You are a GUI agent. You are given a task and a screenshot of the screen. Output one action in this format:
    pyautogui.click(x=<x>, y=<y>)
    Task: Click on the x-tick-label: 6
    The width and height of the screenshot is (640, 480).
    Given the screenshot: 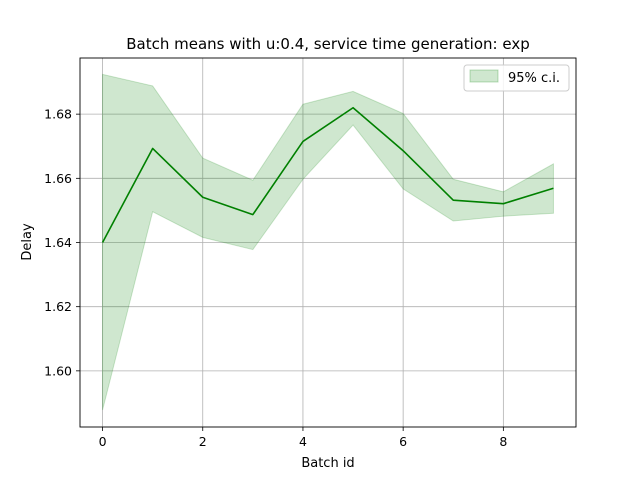 What is the action you would take?
    pyautogui.click(x=403, y=441)
    